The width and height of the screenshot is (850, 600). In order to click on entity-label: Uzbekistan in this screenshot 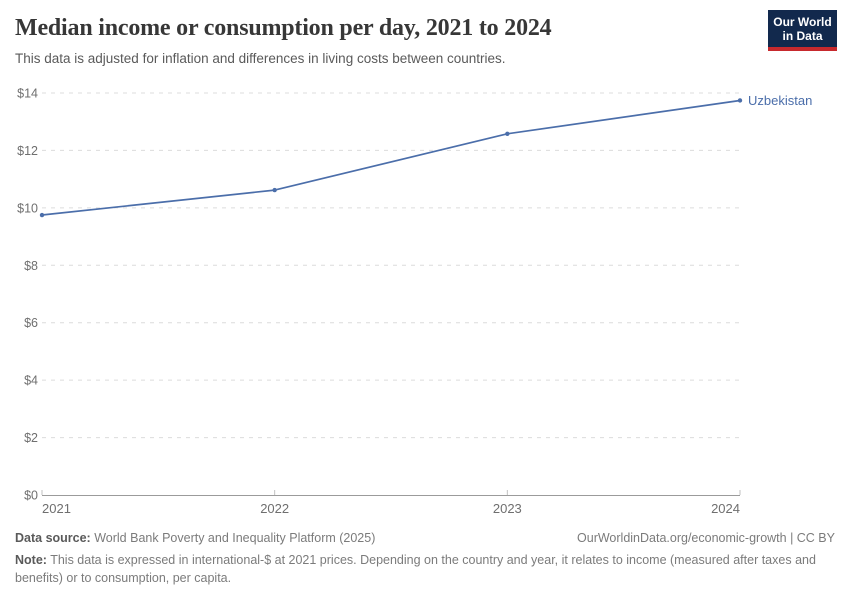, I will do `click(780, 100)`.